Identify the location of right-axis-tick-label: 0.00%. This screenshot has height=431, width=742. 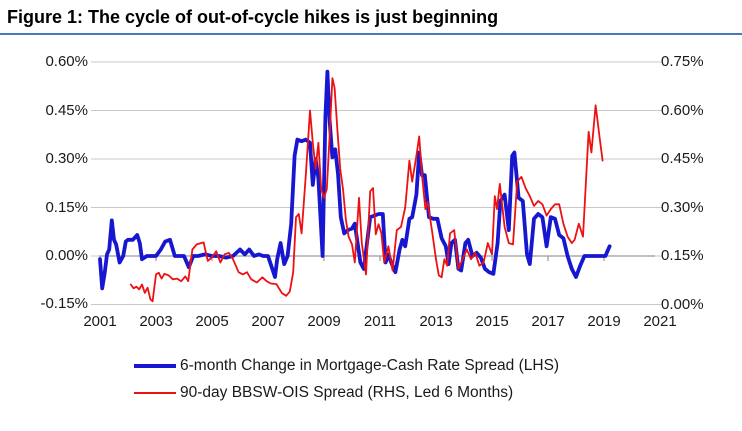
(682, 304).